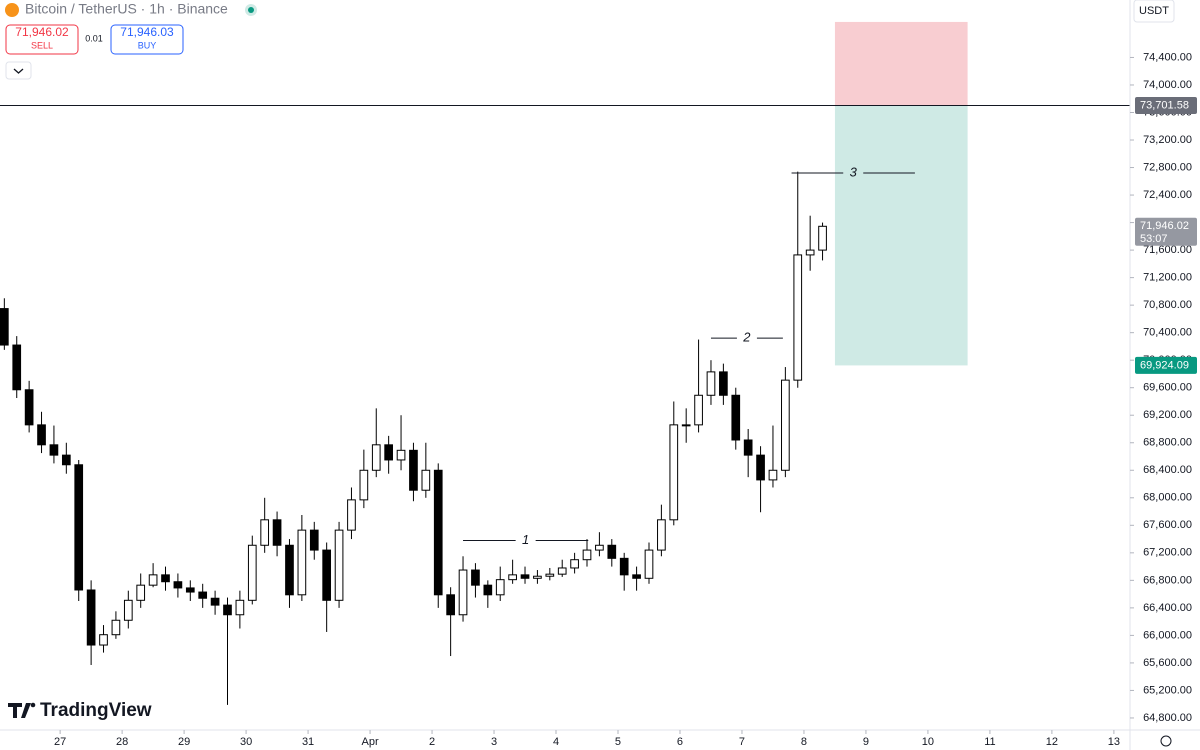 The width and height of the screenshot is (1200, 750). Describe the element at coordinates (901, 63) in the screenshot. I see `stop-zone` at that location.